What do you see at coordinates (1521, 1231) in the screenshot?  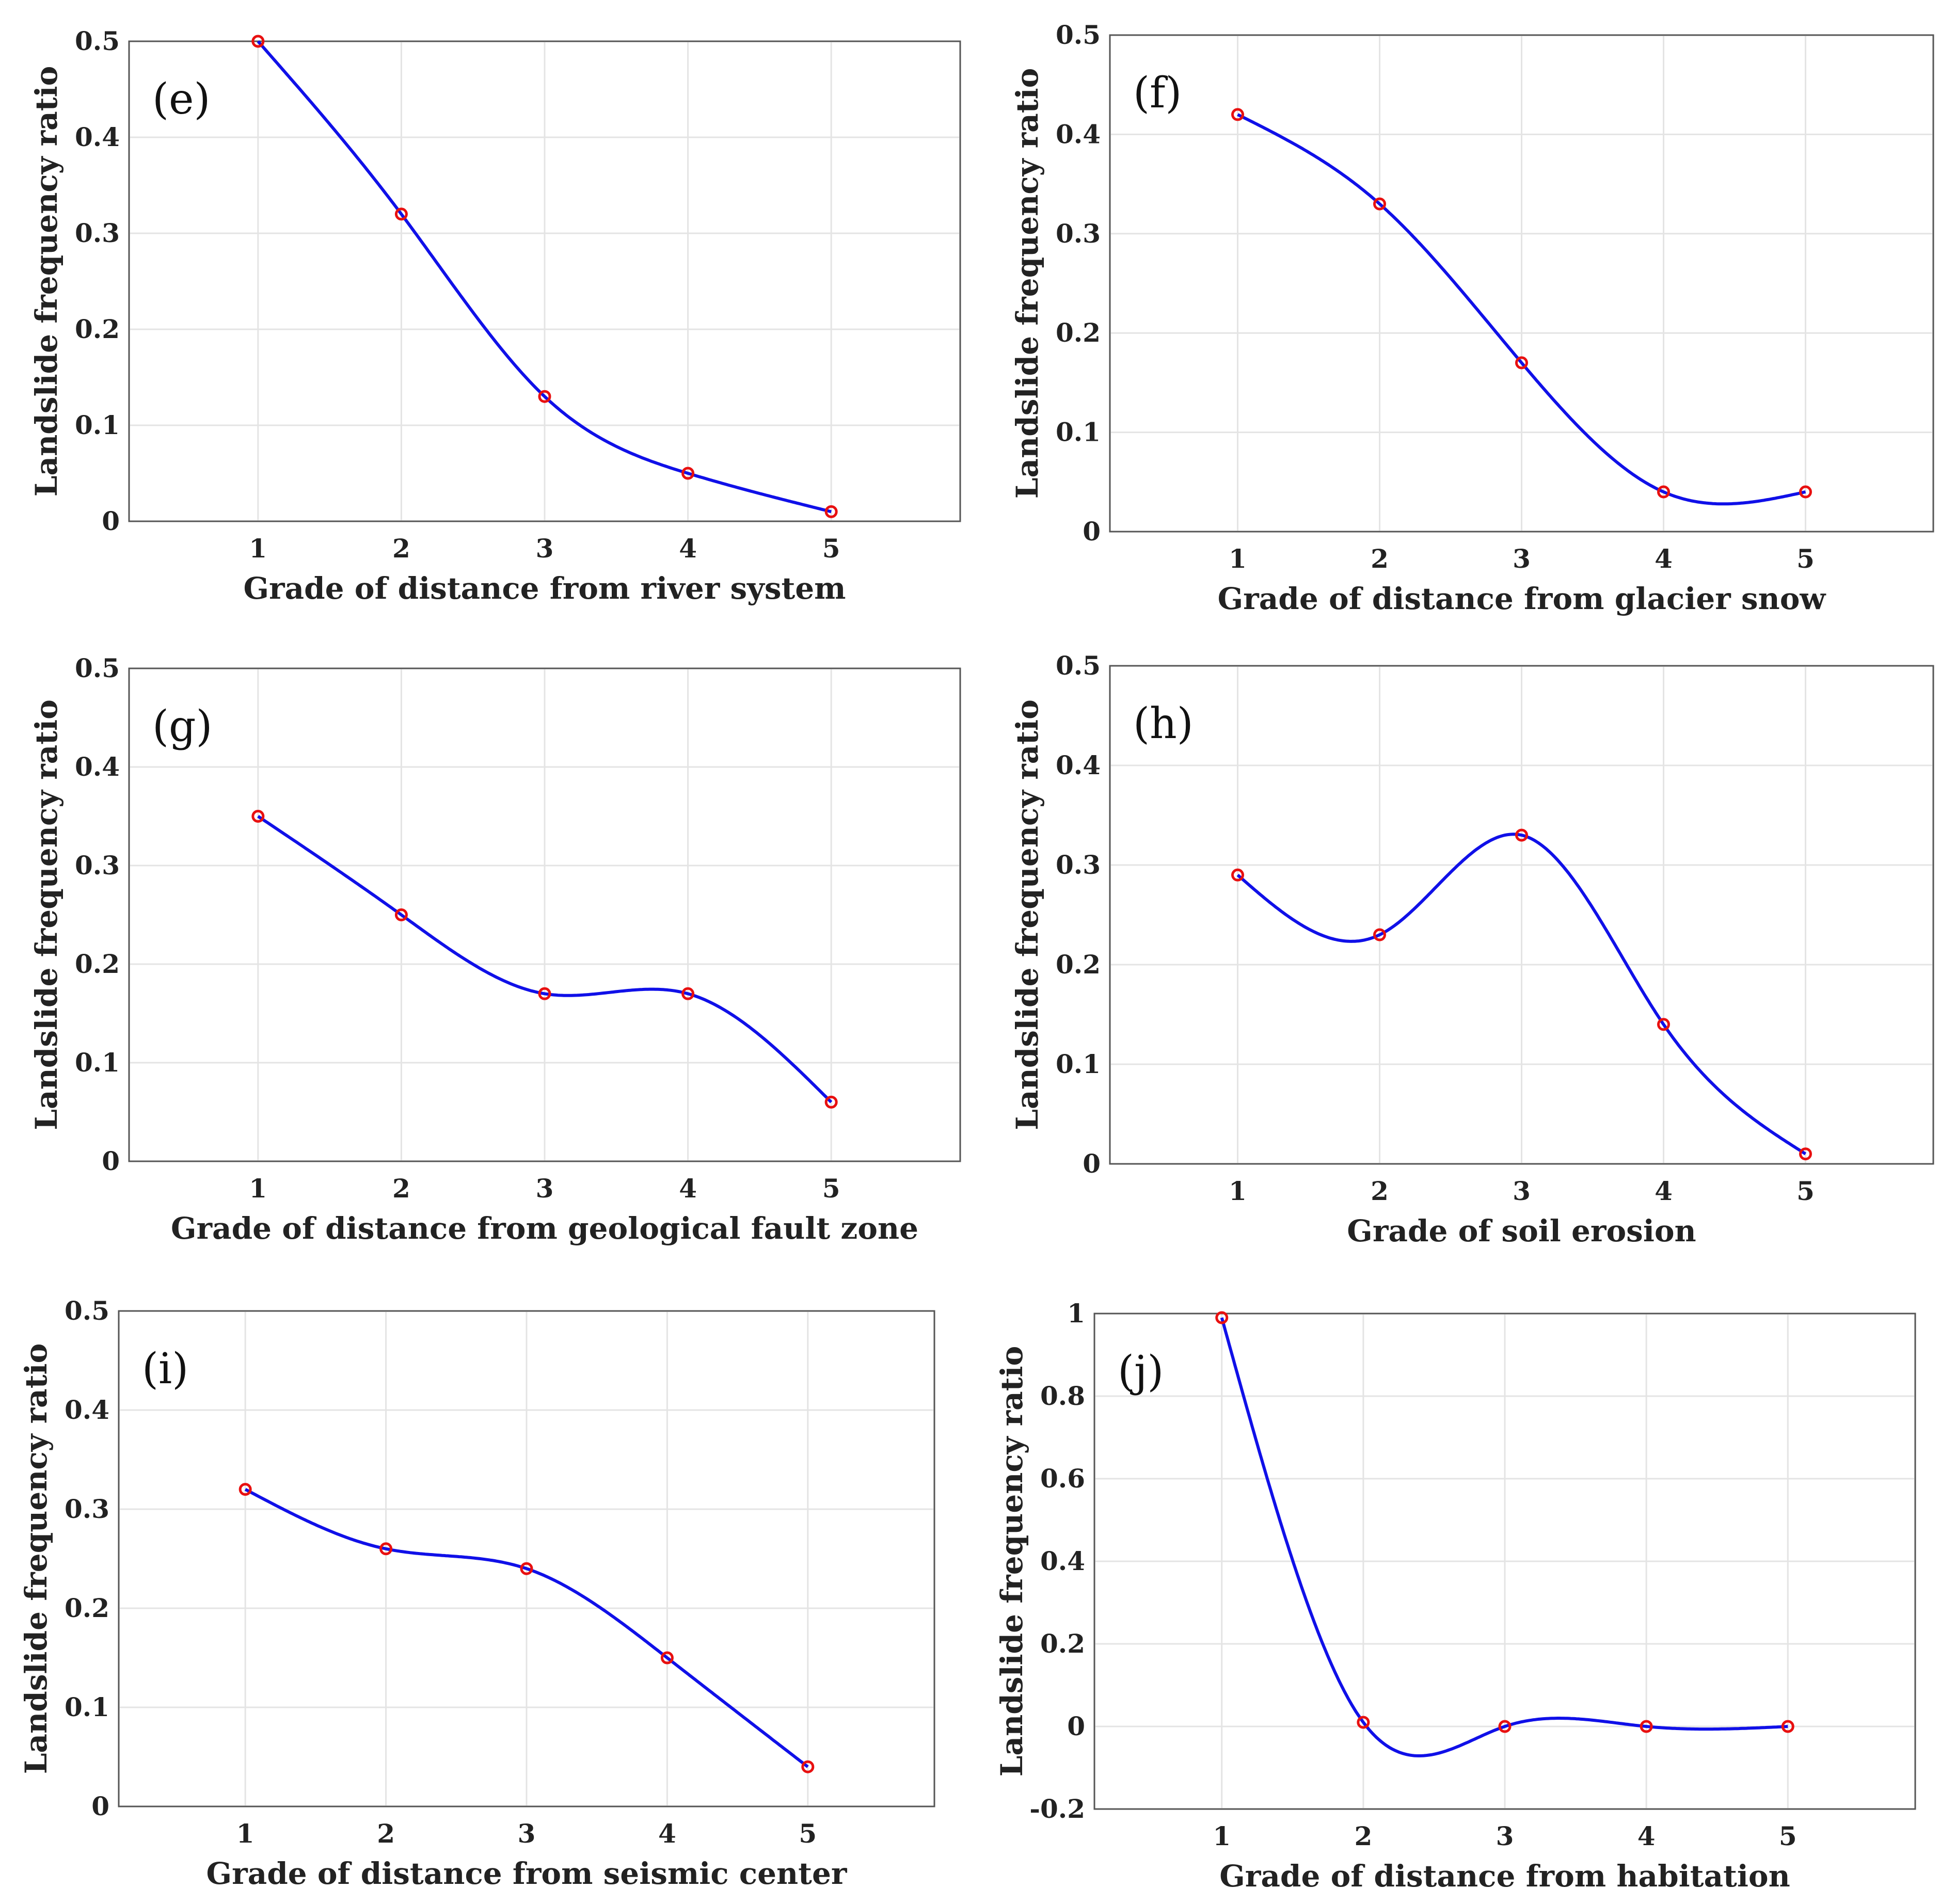 I see `x-axis-label: Grade of soil erosion` at bounding box center [1521, 1231].